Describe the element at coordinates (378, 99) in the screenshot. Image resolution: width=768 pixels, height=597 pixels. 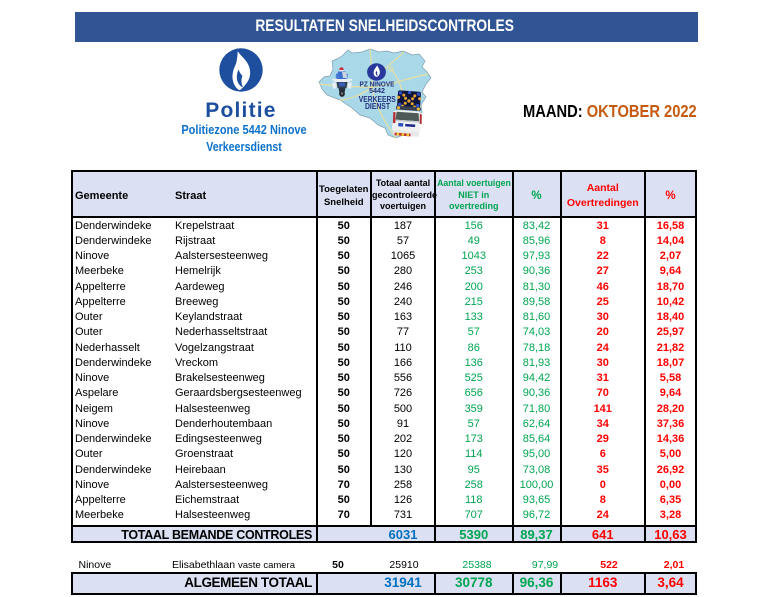
I see `svg-text: VERKEERS` at that location.